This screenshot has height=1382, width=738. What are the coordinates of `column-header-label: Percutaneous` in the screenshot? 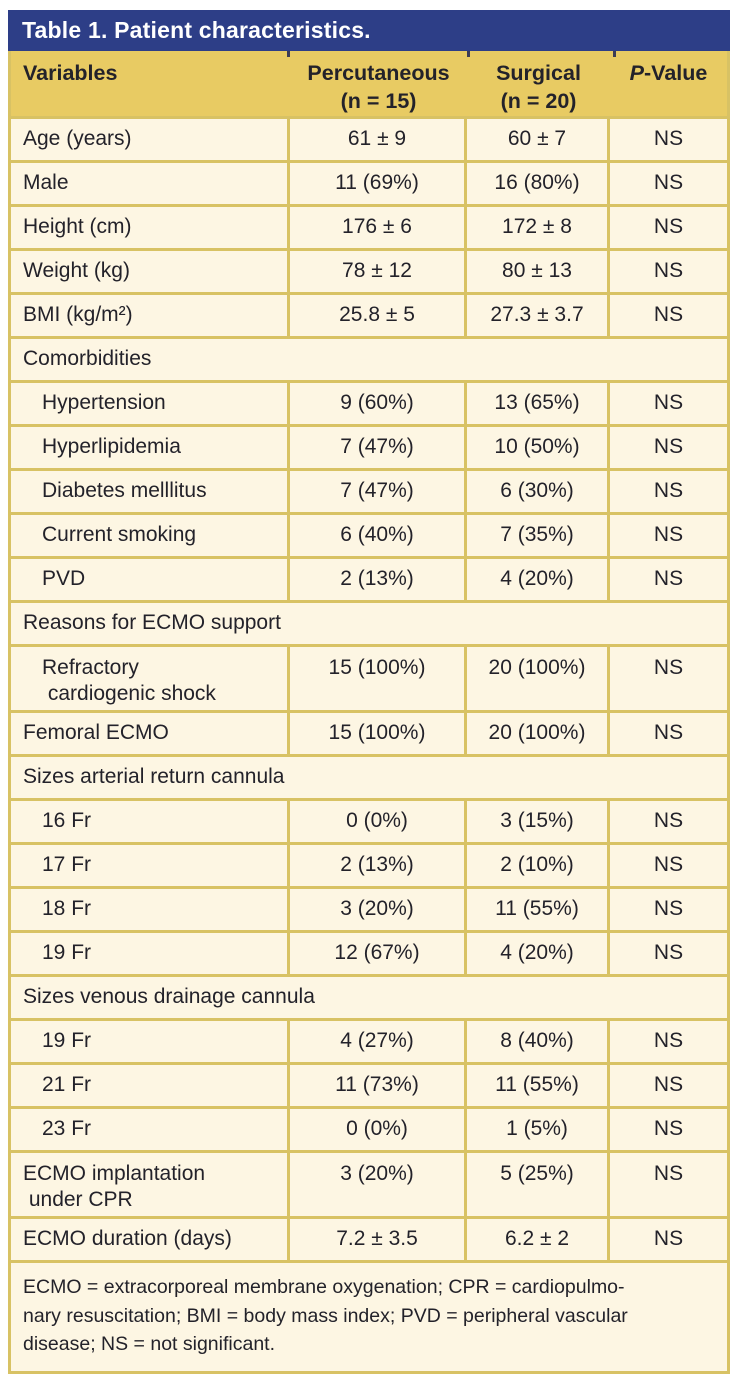 It's located at (378, 73).